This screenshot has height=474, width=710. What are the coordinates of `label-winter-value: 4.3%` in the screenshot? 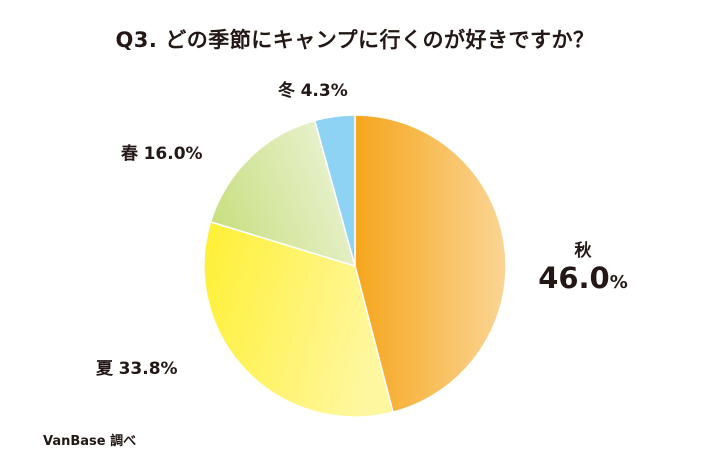 It's located at (324, 91).